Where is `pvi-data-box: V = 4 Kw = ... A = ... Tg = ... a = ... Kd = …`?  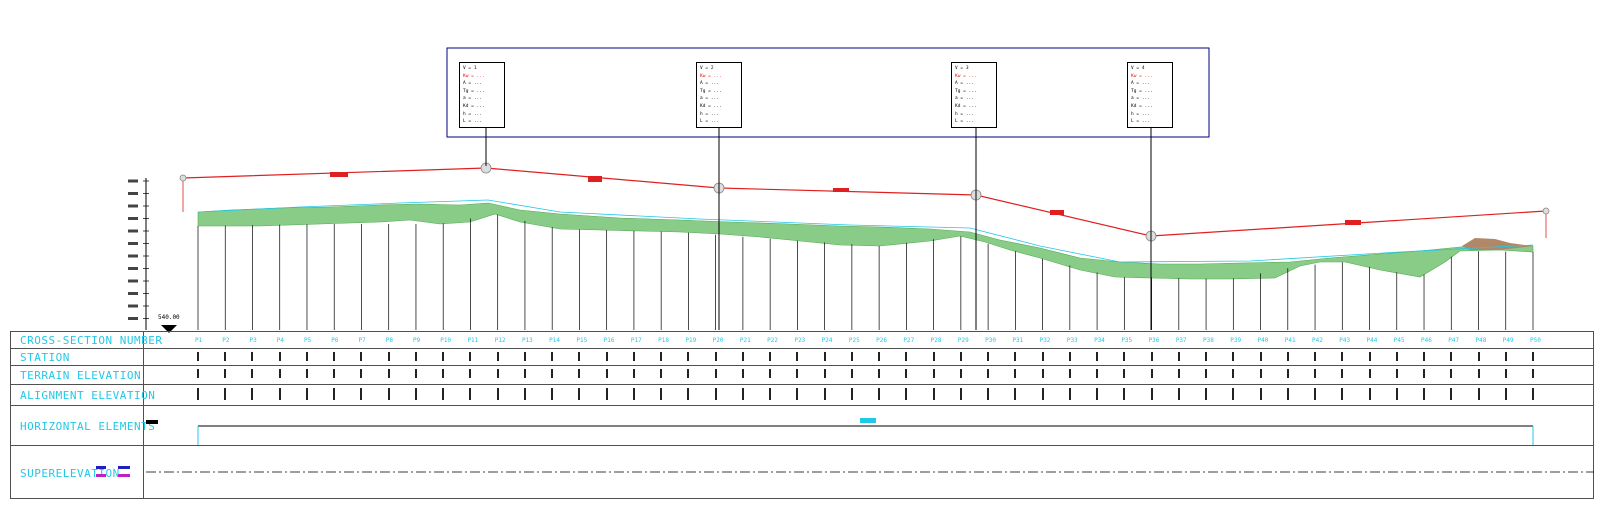 pvi-data-box: V = 4 Kw = ... A = ... Tg = ... a = ... Kd = … is located at coordinates (1150, 95).